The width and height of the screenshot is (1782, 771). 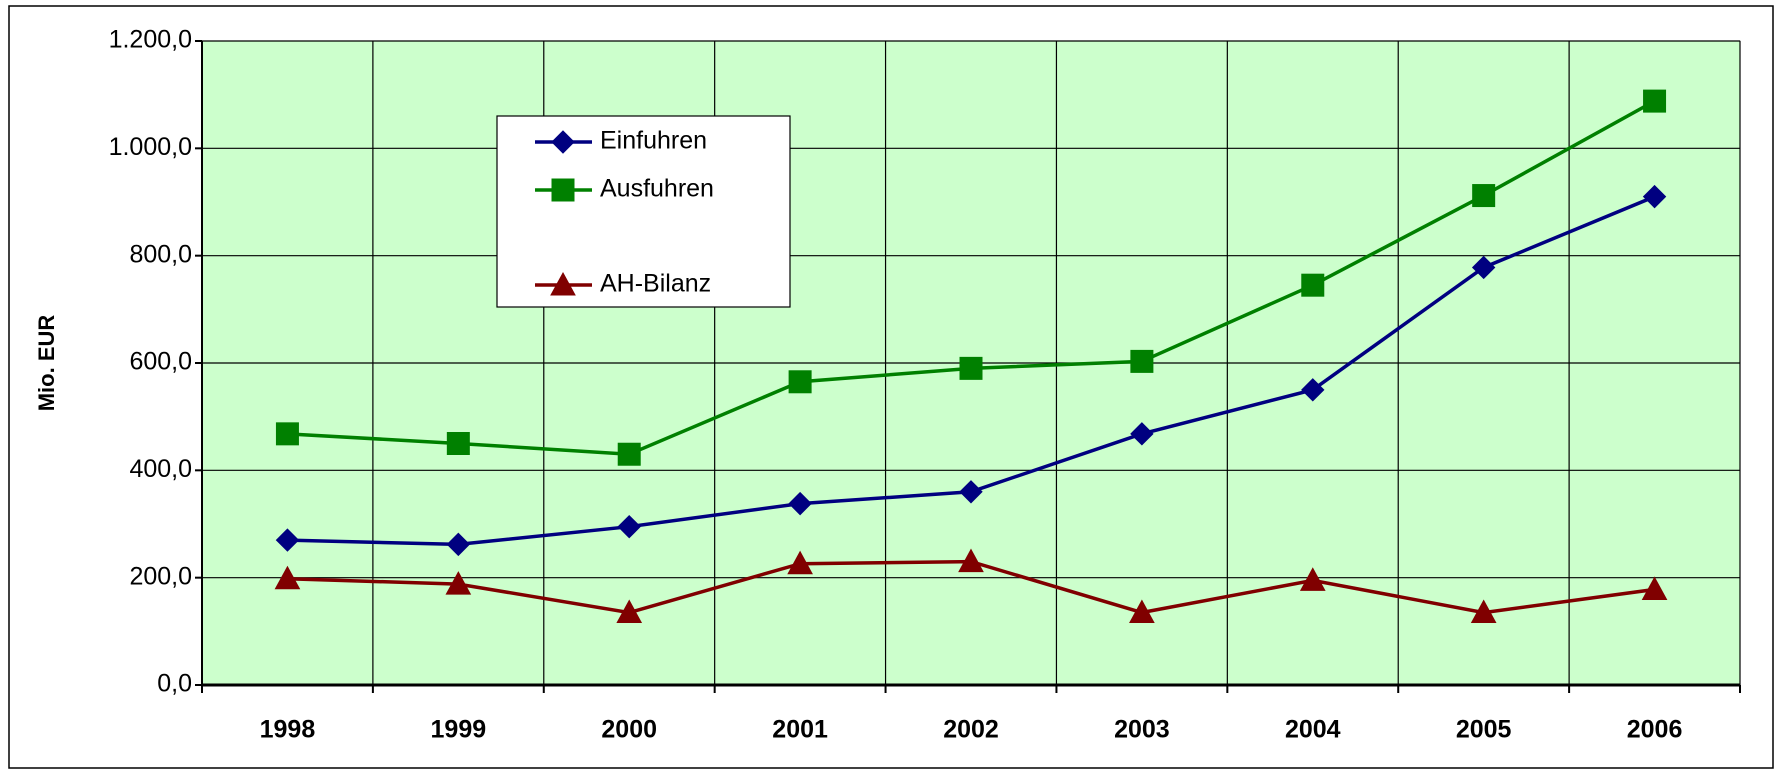 I want to click on x-tick-label: 2003, so click(x=1142, y=730).